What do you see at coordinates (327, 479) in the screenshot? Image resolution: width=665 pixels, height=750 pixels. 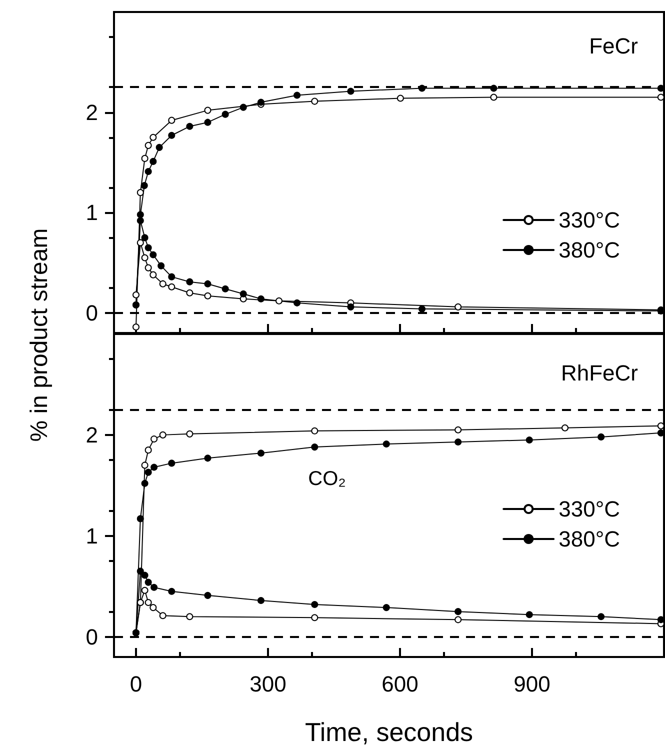 I see `annotation: CO₂` at bounding box center [327, 479].